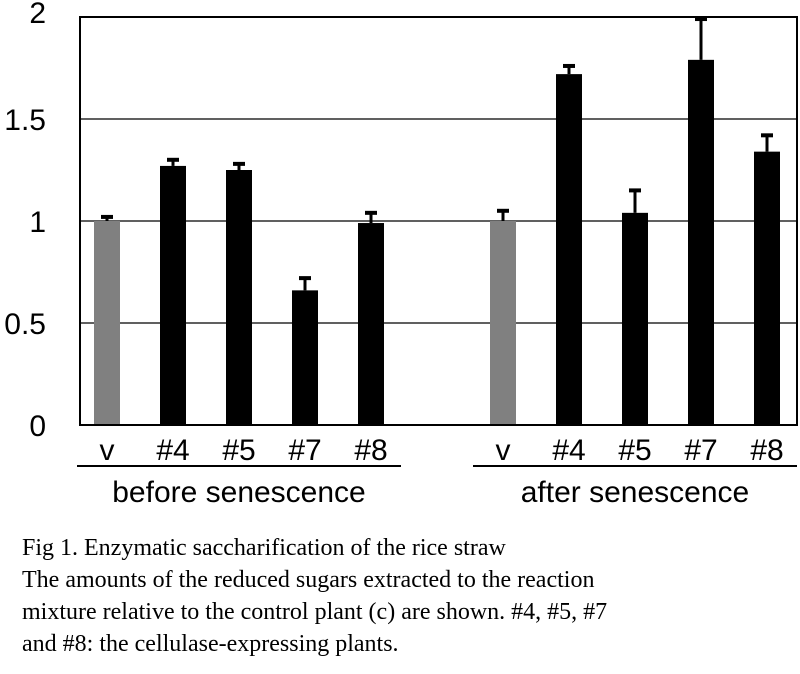 The image size is (800, 674). I want to click on category-labels: v #4 #5 #7 #8 v #4 #5 #7 #8, so click(442, 450).